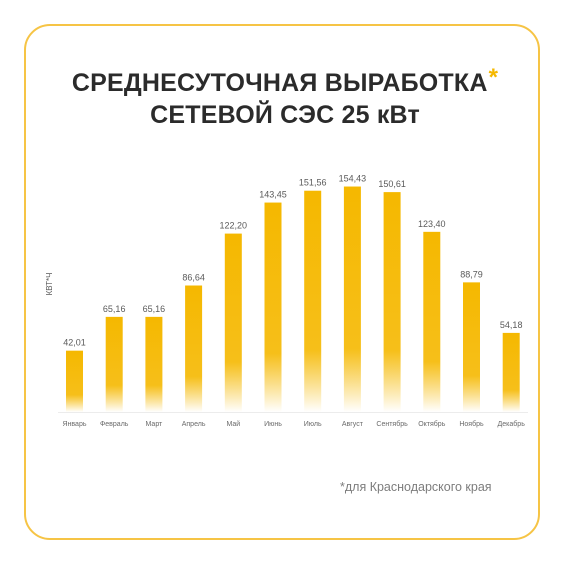 This screenshot has height=570, width=570. I want to click on category-label-4: Апрель, so click(194, 424).